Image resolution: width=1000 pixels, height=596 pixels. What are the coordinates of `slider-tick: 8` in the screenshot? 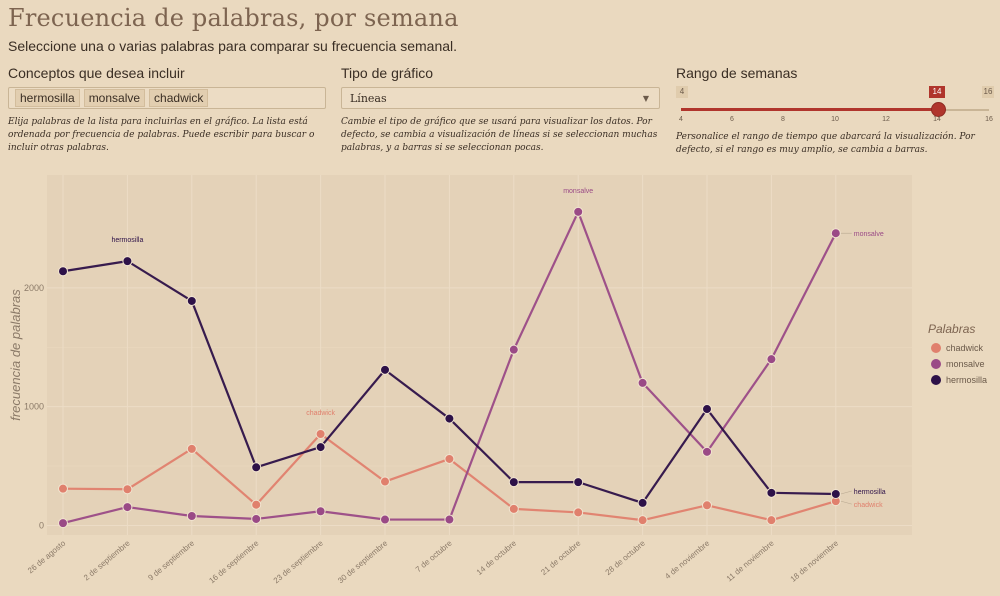 It's located at (783, 119).